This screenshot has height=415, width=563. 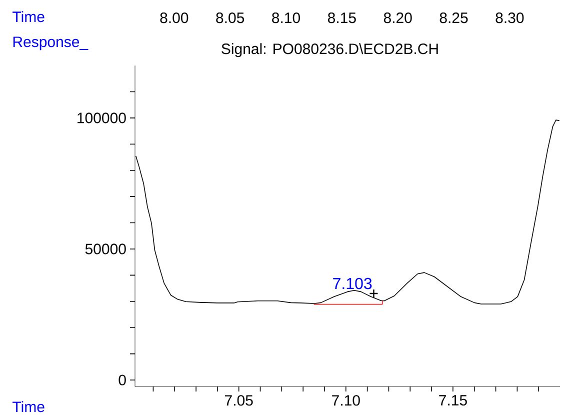 What do you see at coordinates (102, 118) in the screenshot?
I see `y-tick-label: 100000` at bounding box center [102, 118].